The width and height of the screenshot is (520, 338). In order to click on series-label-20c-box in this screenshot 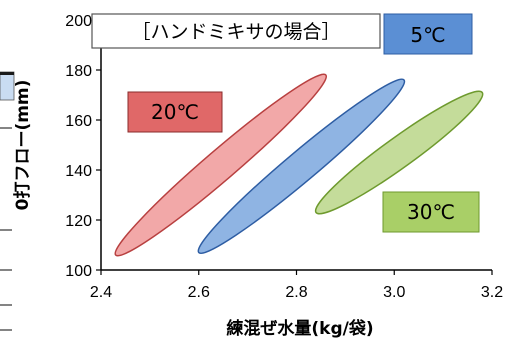, I will do `click(175, 112)`.